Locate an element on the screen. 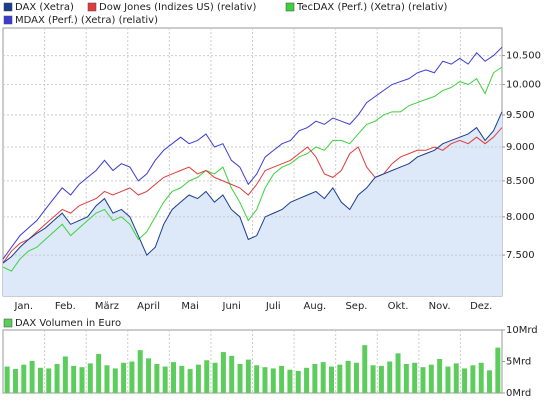 The height and width of the screenshot is (401, 545). y-tick-label: 9.500 is located at coordinates (520, 115).